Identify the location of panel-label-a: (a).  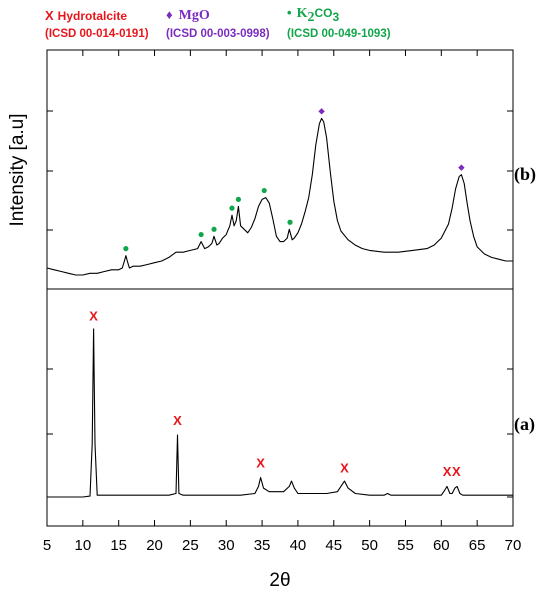
(524, 424).